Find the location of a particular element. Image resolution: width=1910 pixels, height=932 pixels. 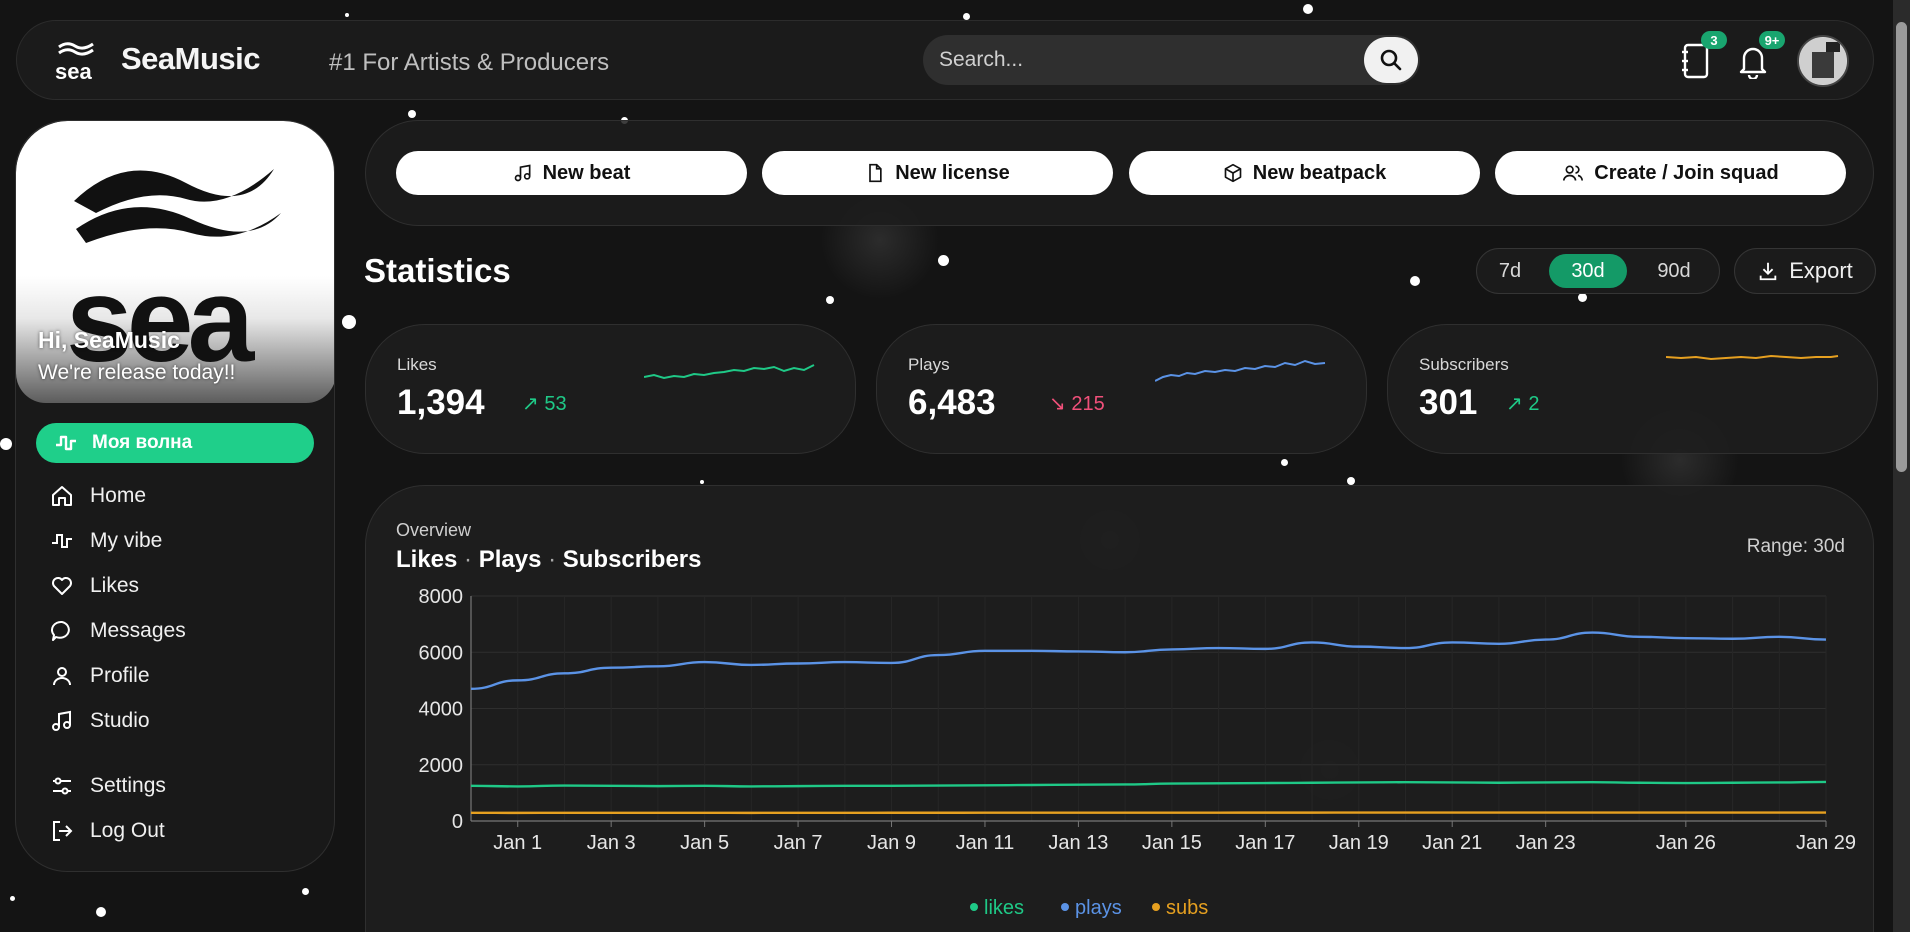

series-line-likes is located at coordinates (1148, 784).